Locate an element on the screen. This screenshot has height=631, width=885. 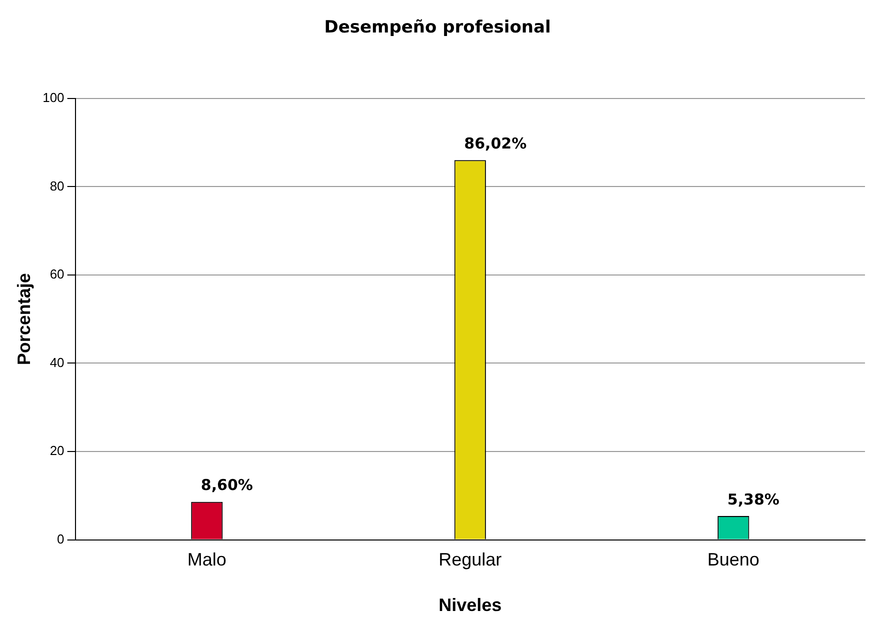
x-tick-label: Regular is located at coordinates (470, 560).